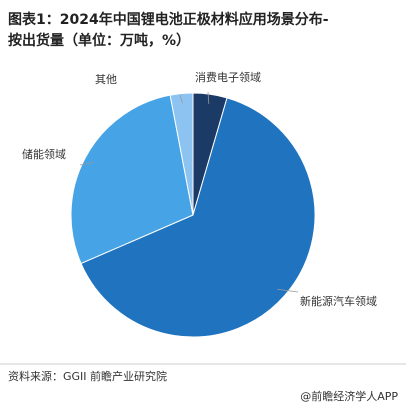  I want to click on slice-label: 消费电子领域, so click(228, 77).